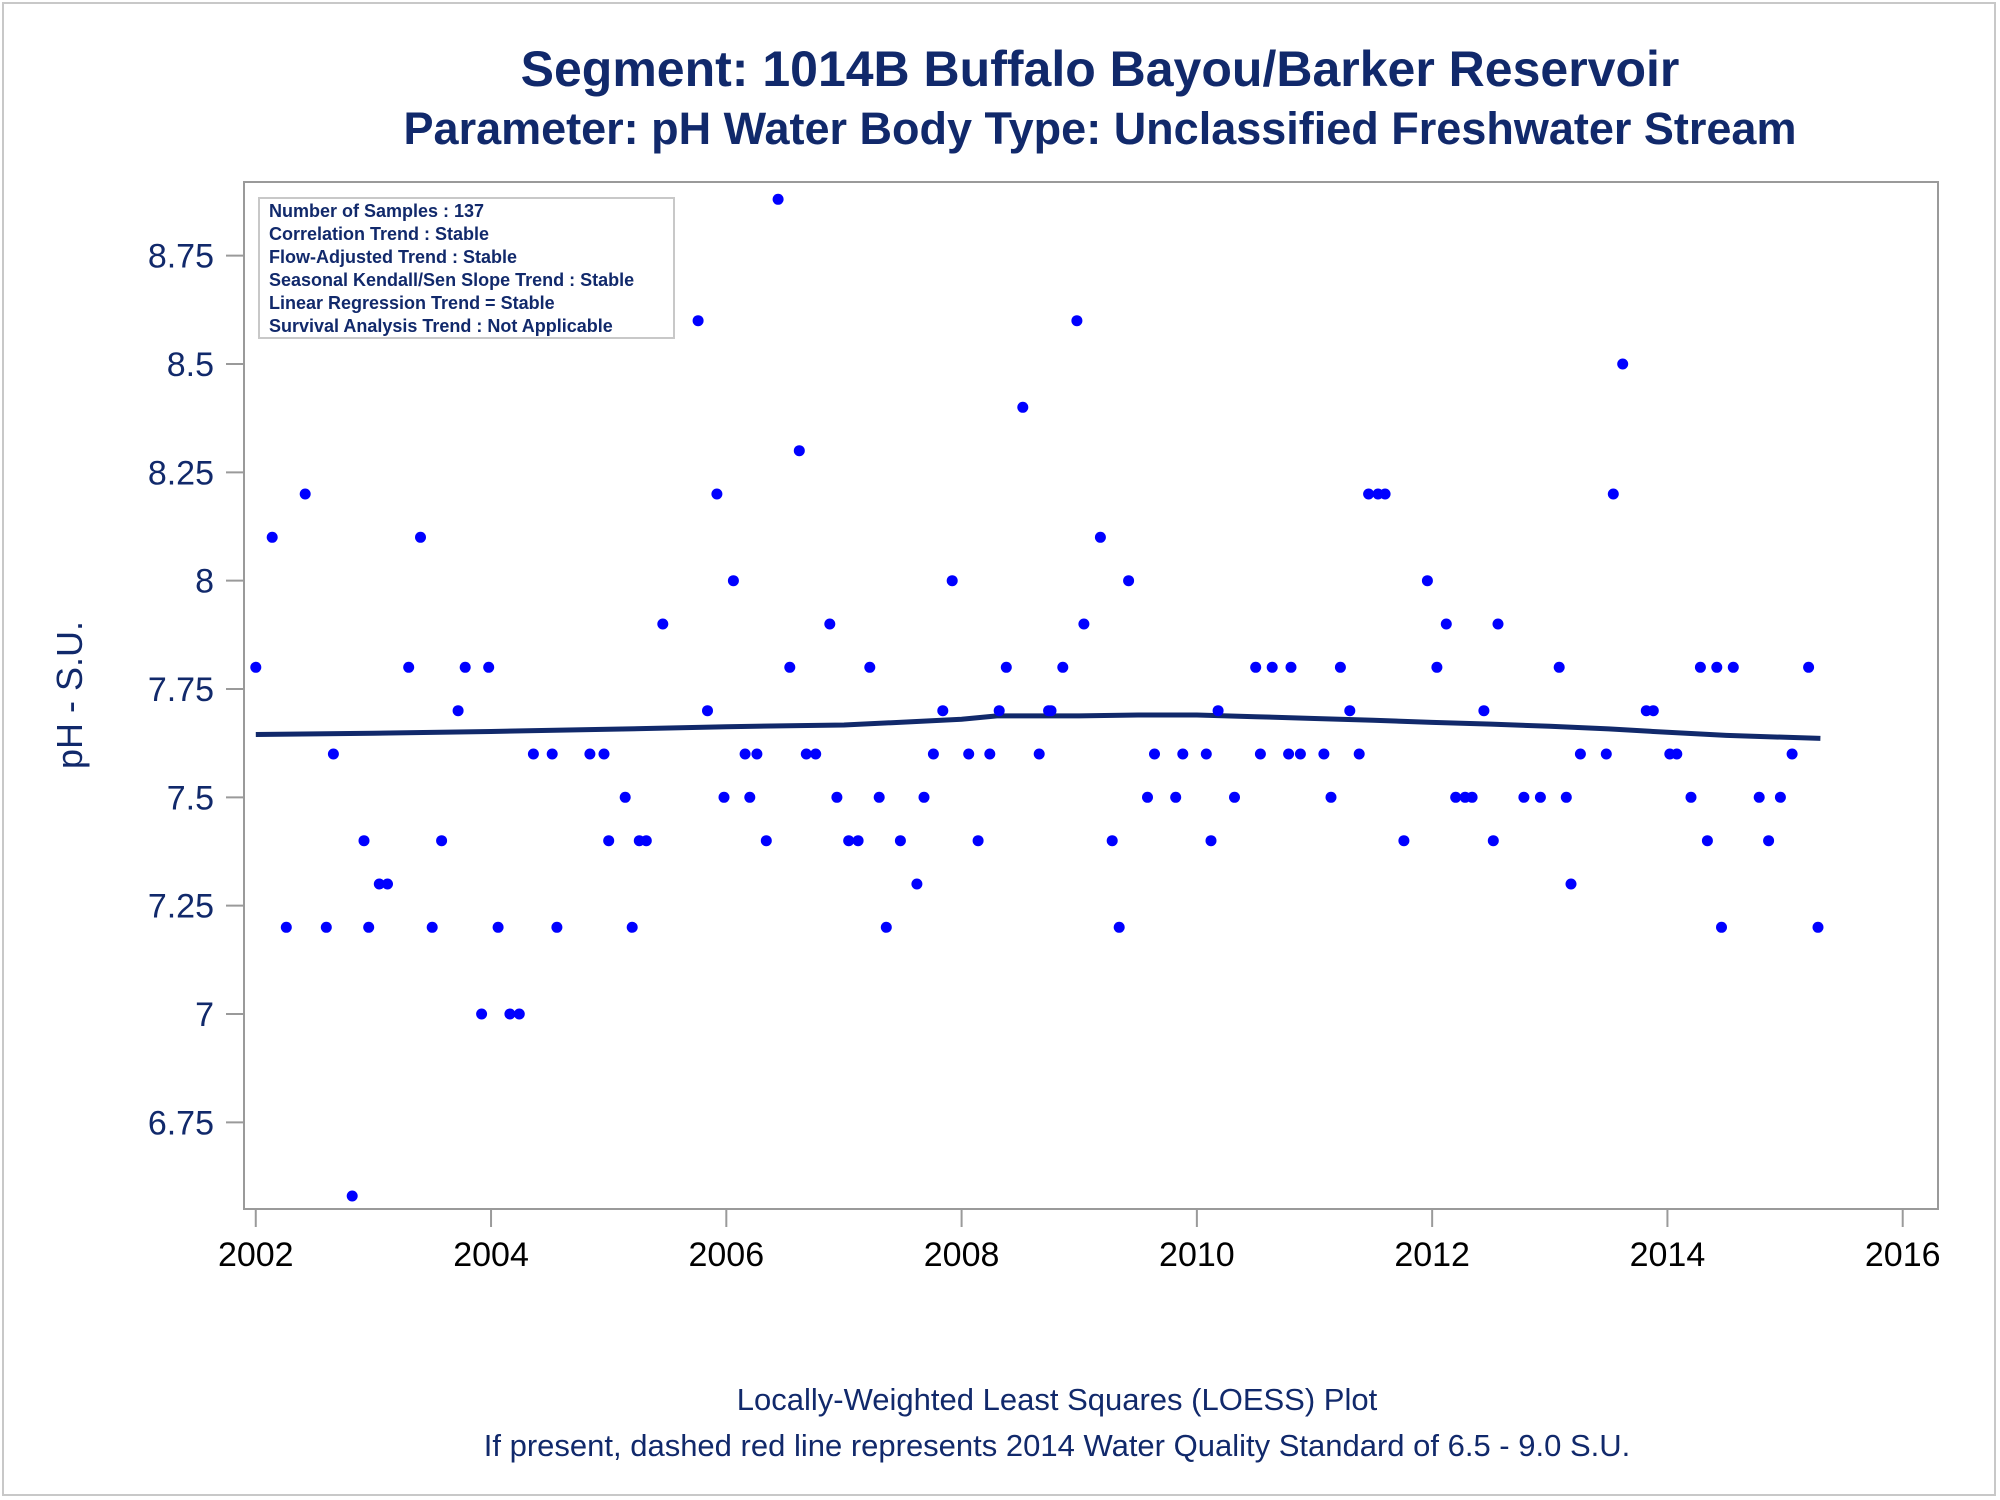  I want to click on y-tick-label: 7.75, so click(181, 690).